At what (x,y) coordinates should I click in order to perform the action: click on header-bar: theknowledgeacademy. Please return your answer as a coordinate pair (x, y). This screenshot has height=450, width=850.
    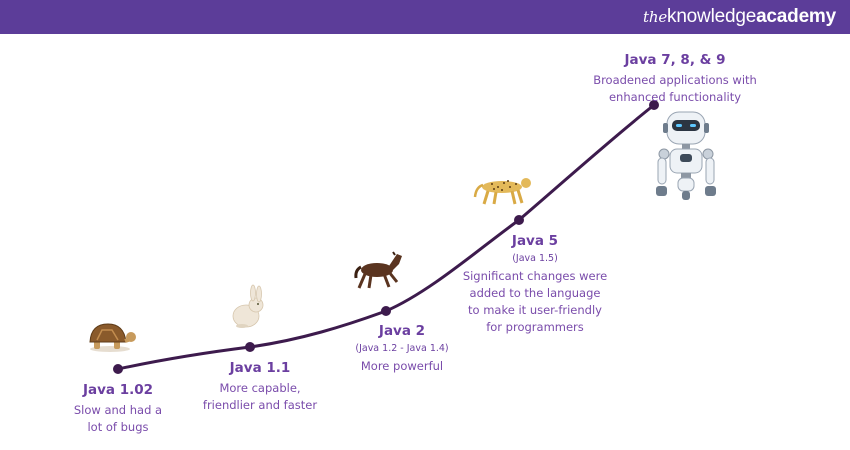
    Looking at the image, I should click on (425, 17).